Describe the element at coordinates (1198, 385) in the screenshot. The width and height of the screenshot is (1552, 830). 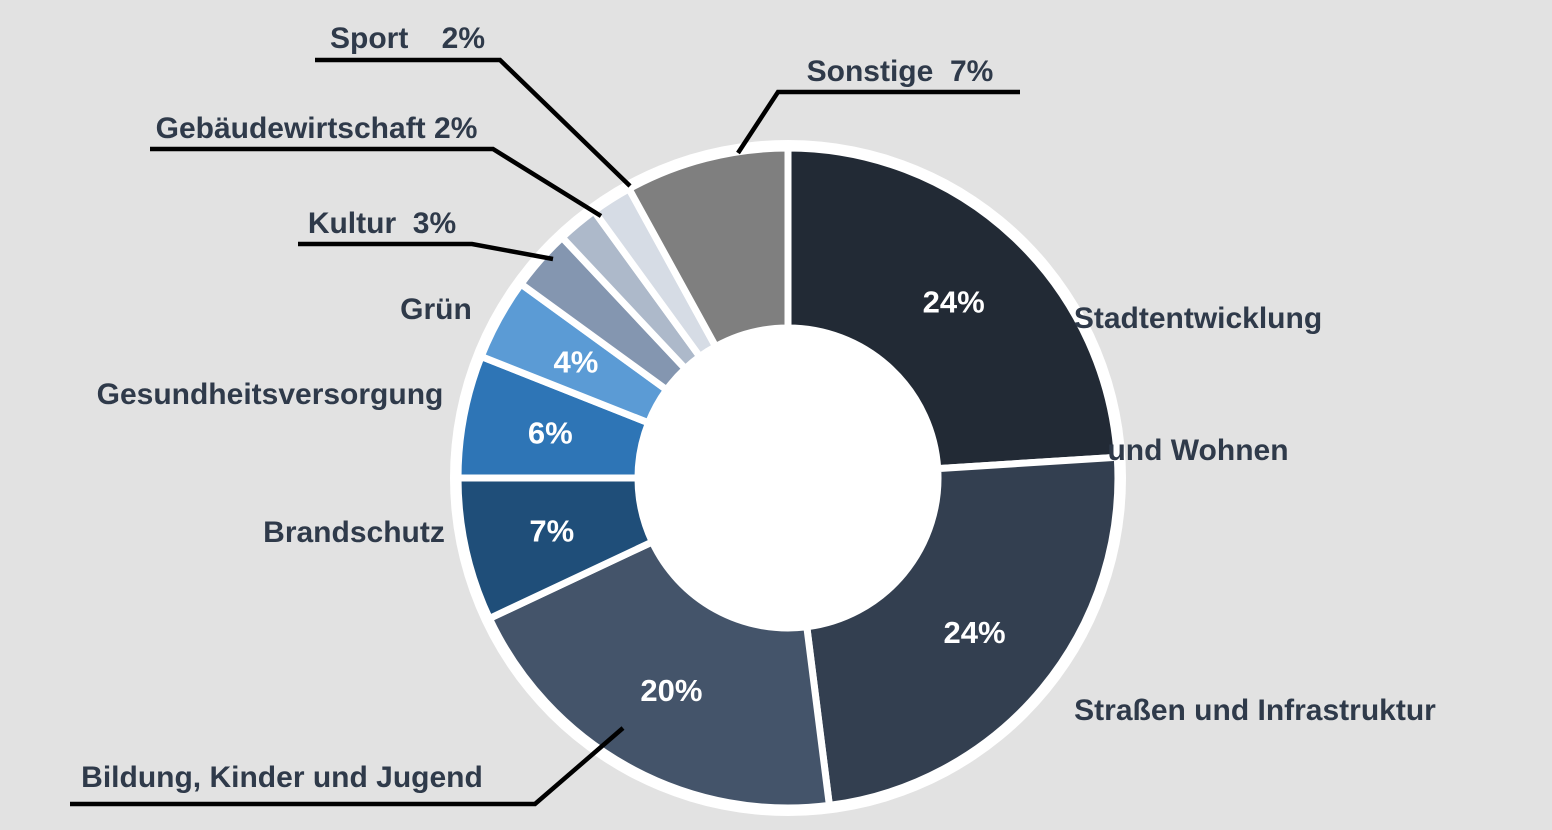
I see `label-stadtentwicklung: Stadtentwicklung und Wohnen` at that location.